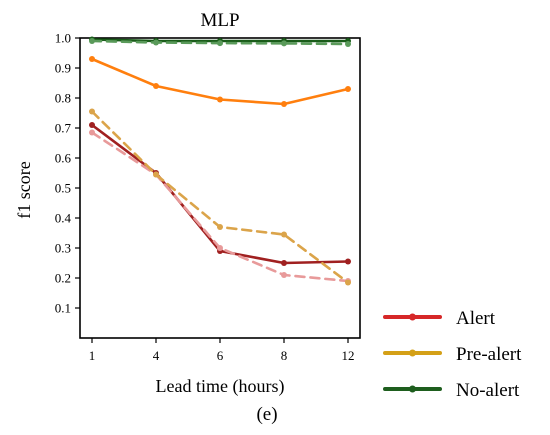 This screenshot has height=435, width=550. Describe the element at coordinates (63, 278) in the screenshot. I see `y-tick-label: 0.2` at that location.